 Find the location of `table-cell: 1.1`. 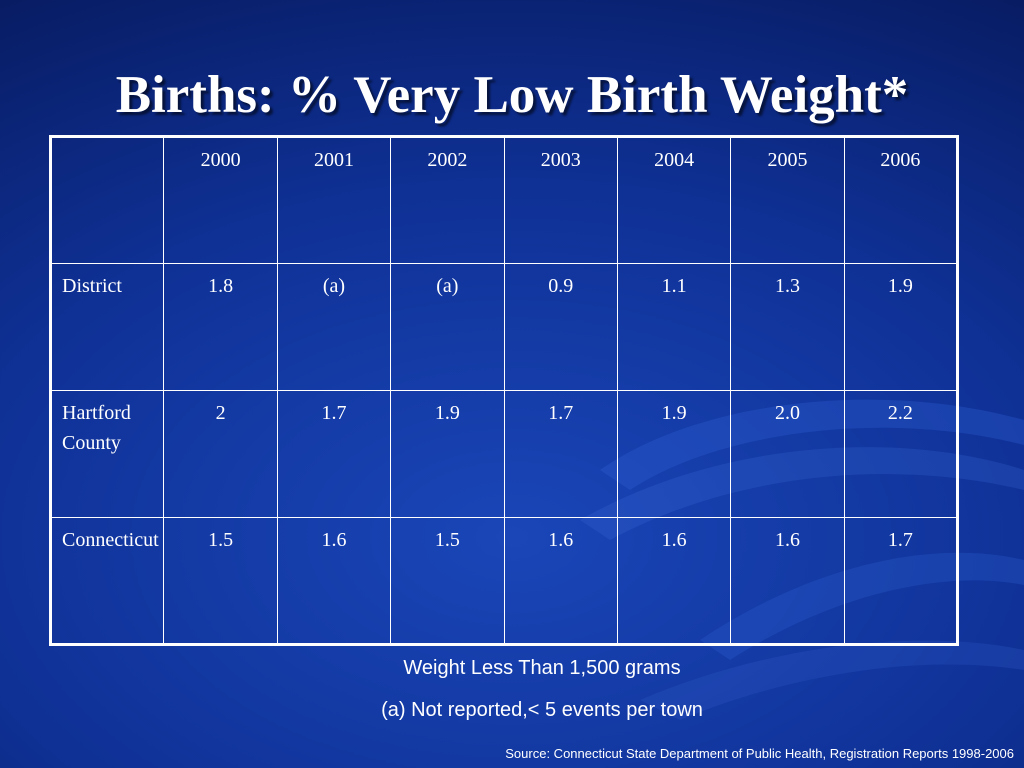

table-cell: 1.1 is located at coordinates (674, 327).